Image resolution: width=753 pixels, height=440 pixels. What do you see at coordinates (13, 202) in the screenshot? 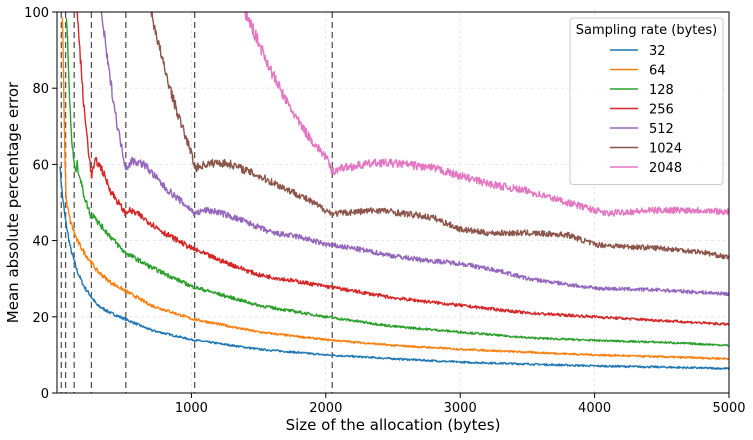
I see `y-axis-label: Mean absolute percentage error` at bounding box center [13, 202].